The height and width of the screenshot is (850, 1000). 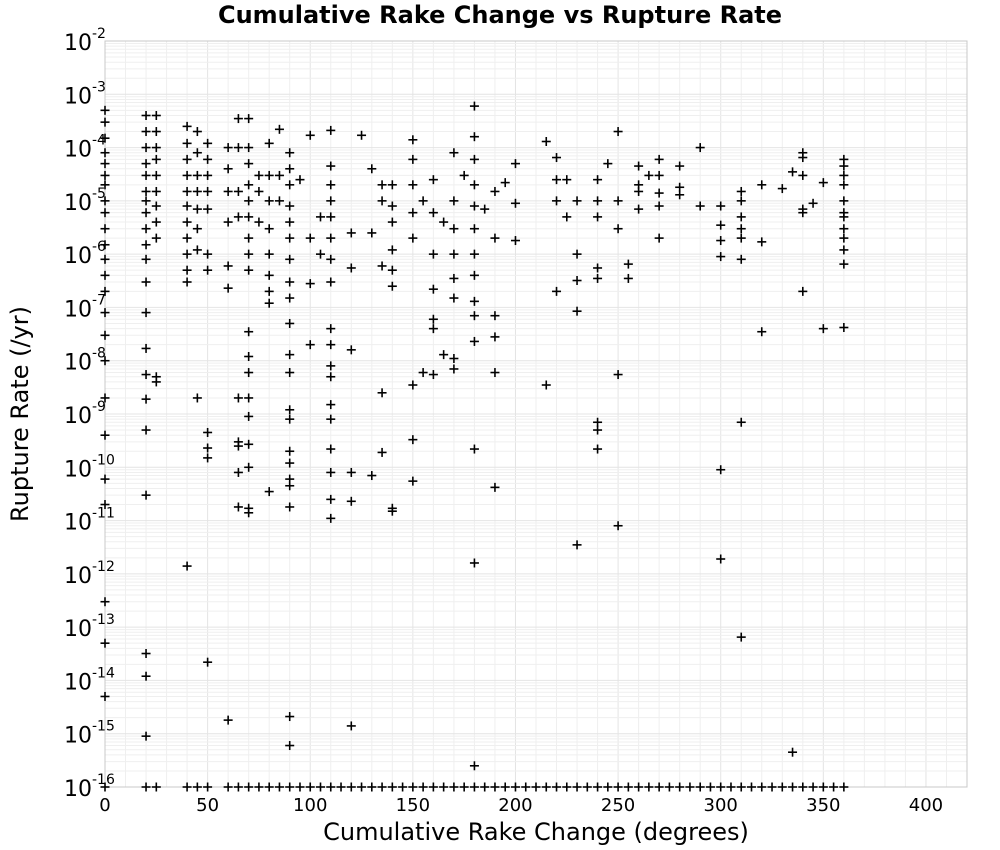 What do you see at coordinates (618, 805) in the screenshot?
I see `x-tick-label: 250` at bounding box center [618, 805].